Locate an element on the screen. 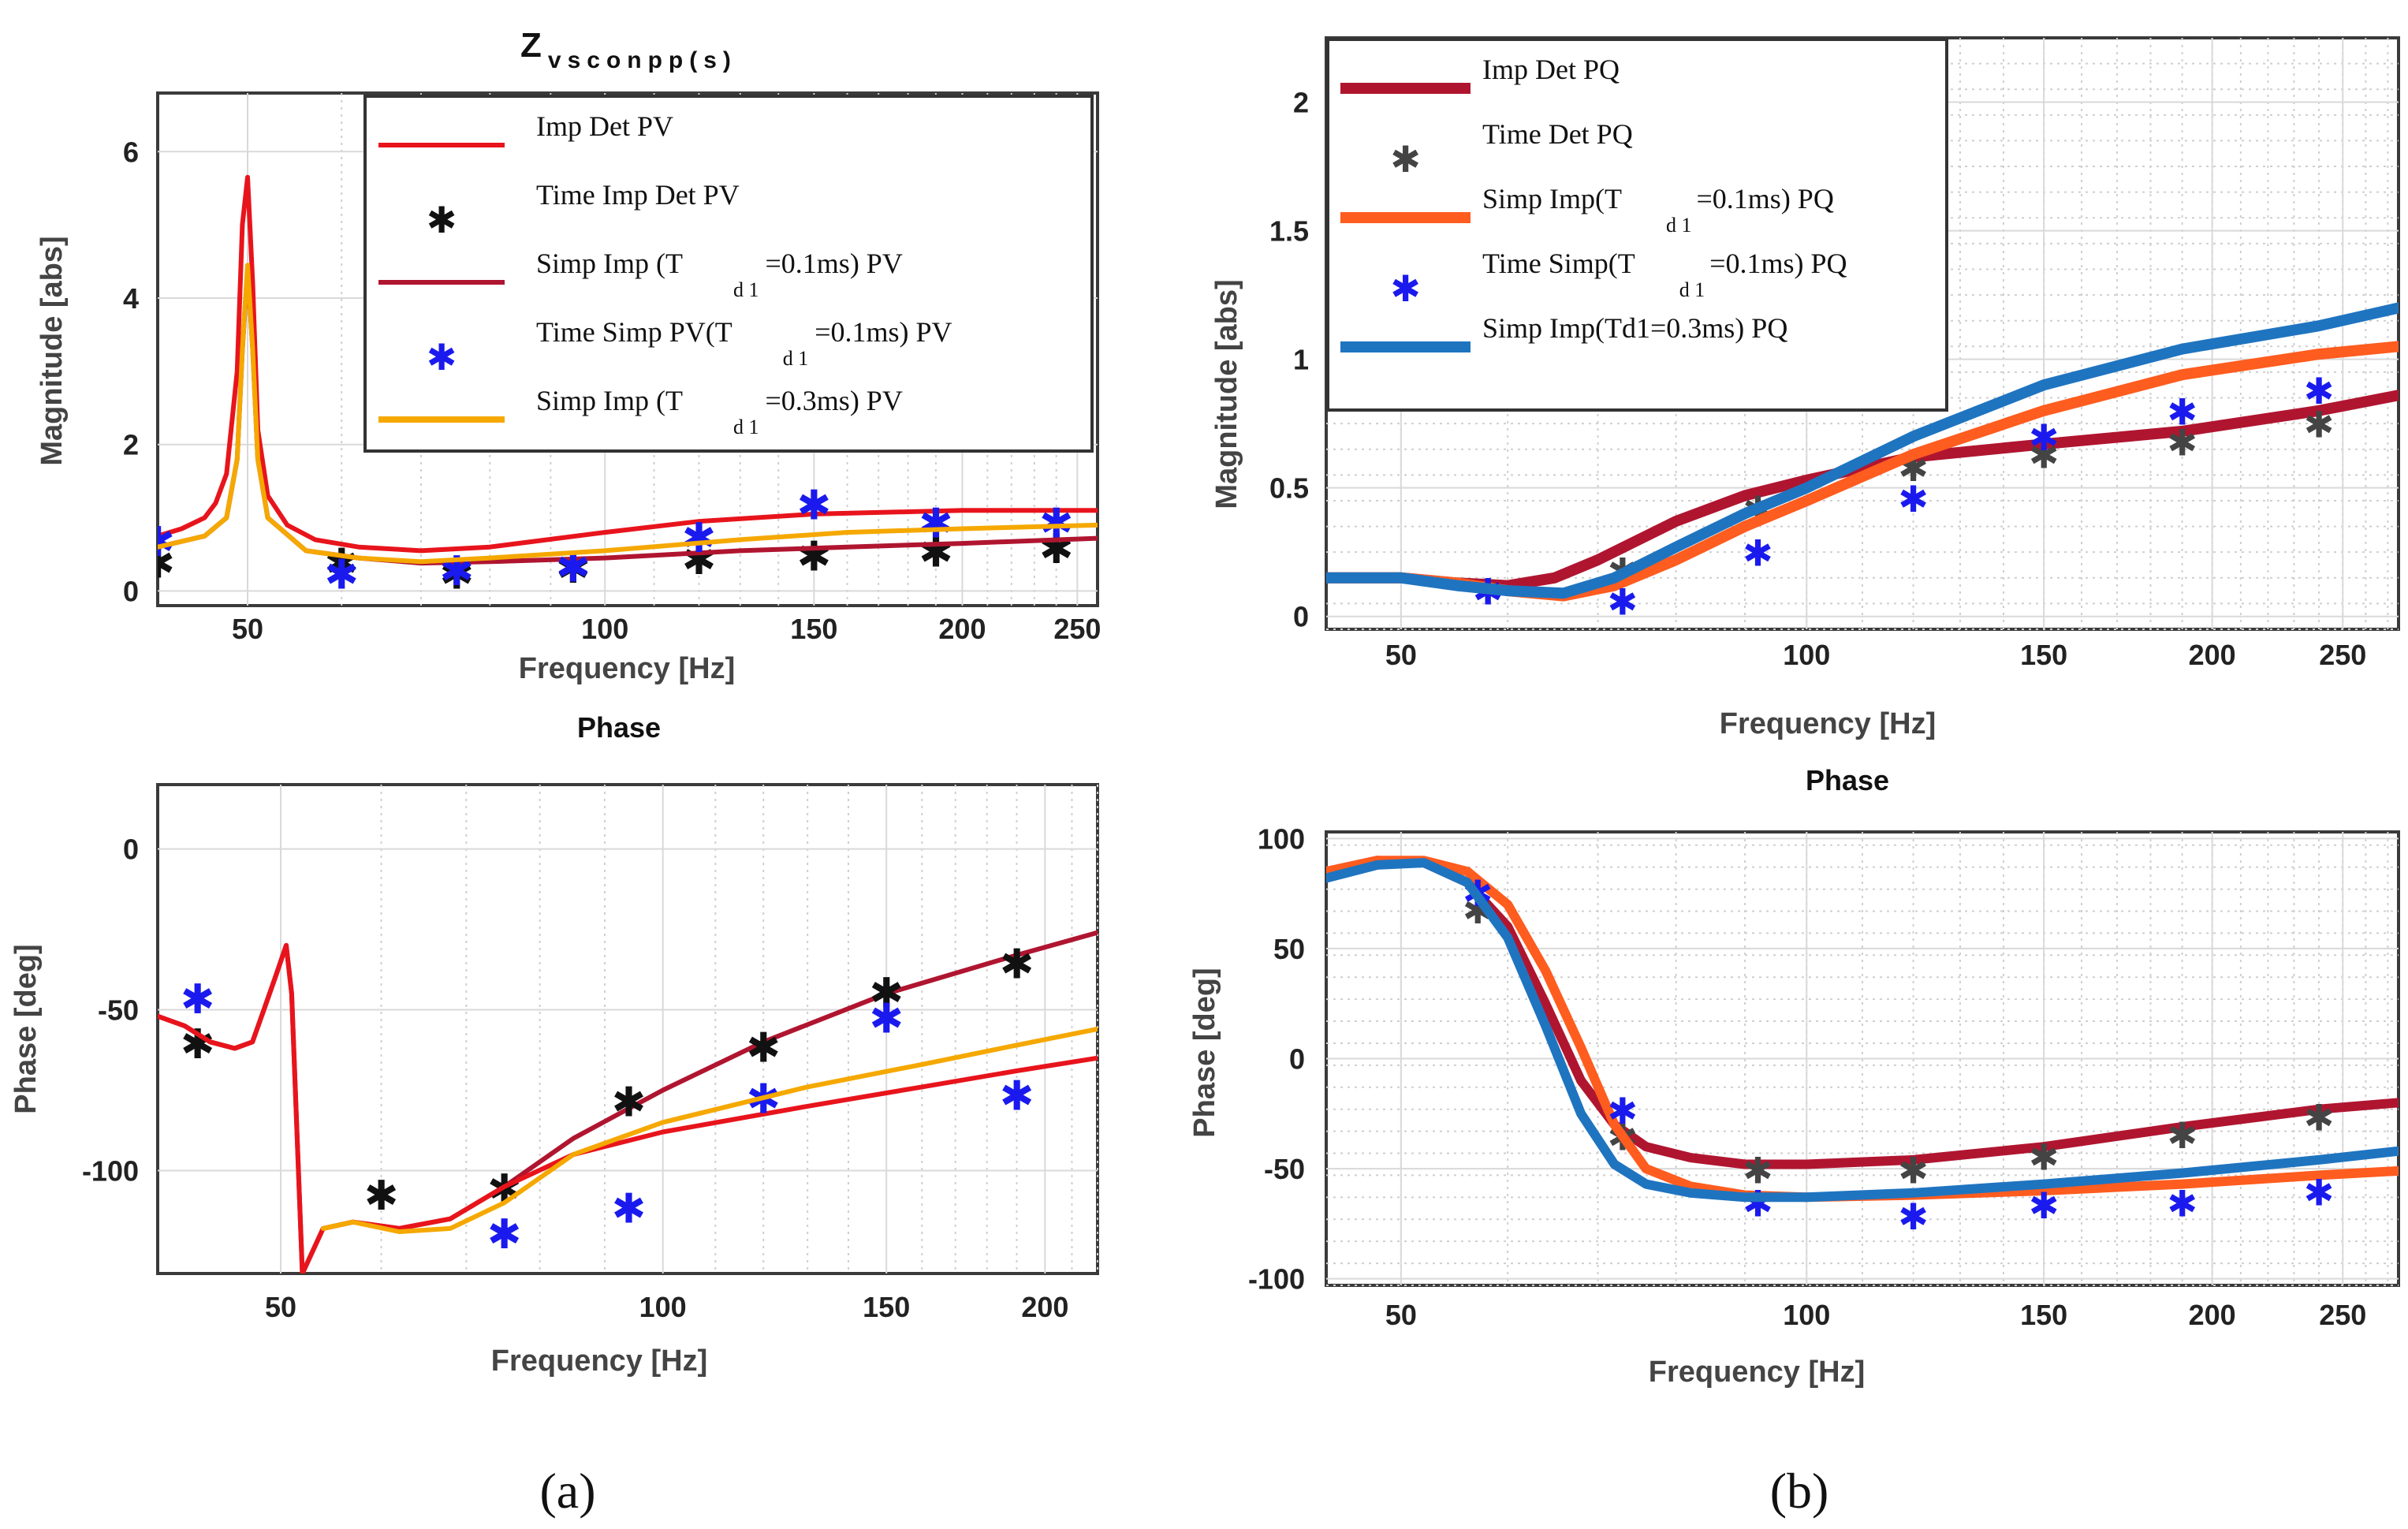 Image resolution: width=2408 pixels, height=1529 pixels. legend-entry: Time Imp Det PV is located at coordinates (638, 195).